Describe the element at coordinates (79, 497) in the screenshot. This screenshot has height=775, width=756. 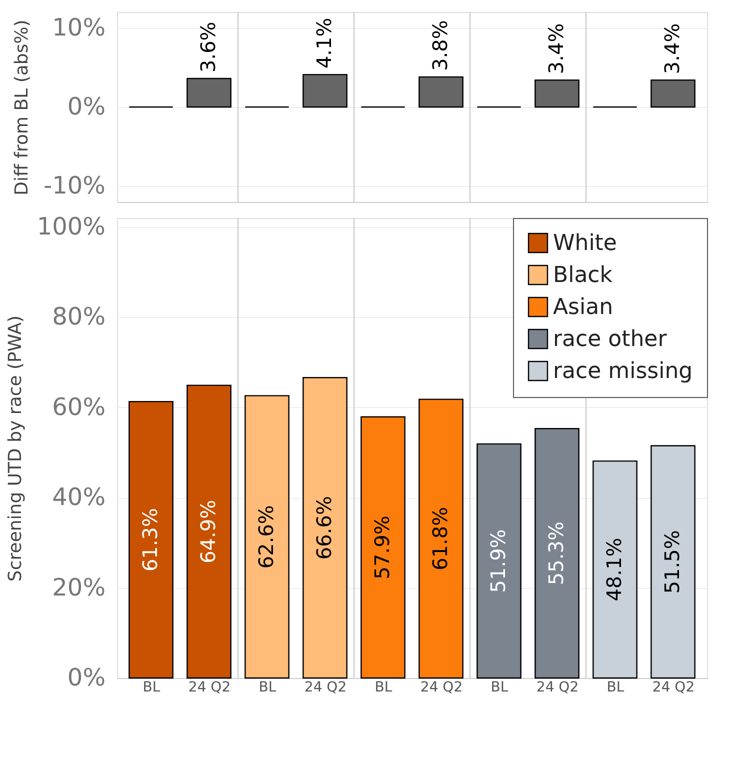
I see `y-tick-label: 40%` at that location.